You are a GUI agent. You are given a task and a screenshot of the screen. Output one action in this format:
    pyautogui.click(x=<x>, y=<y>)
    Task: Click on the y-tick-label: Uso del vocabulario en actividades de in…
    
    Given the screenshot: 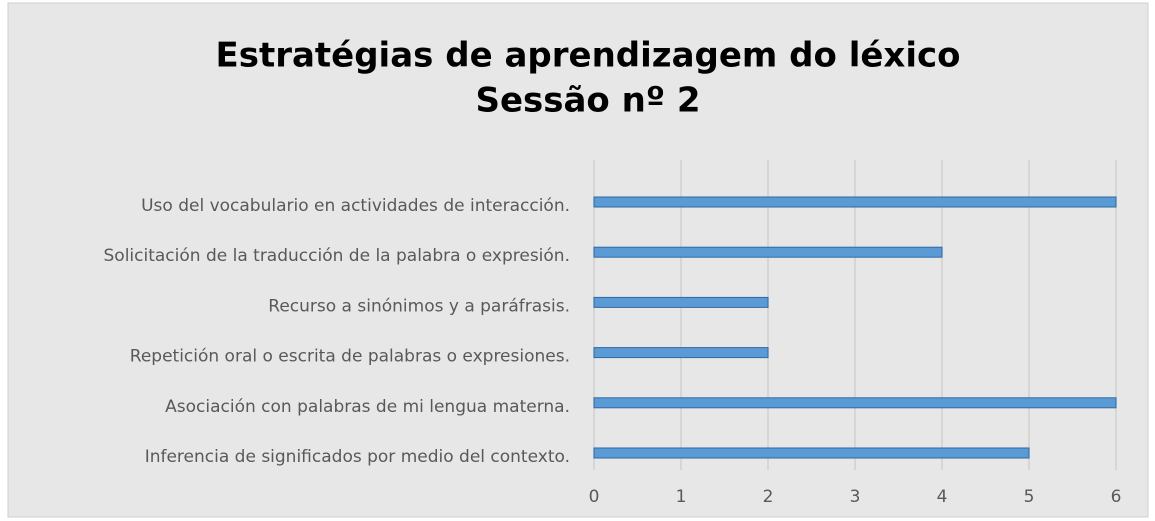 What is the action you would take?
    pyautogui.click(x=355, y=206)
    